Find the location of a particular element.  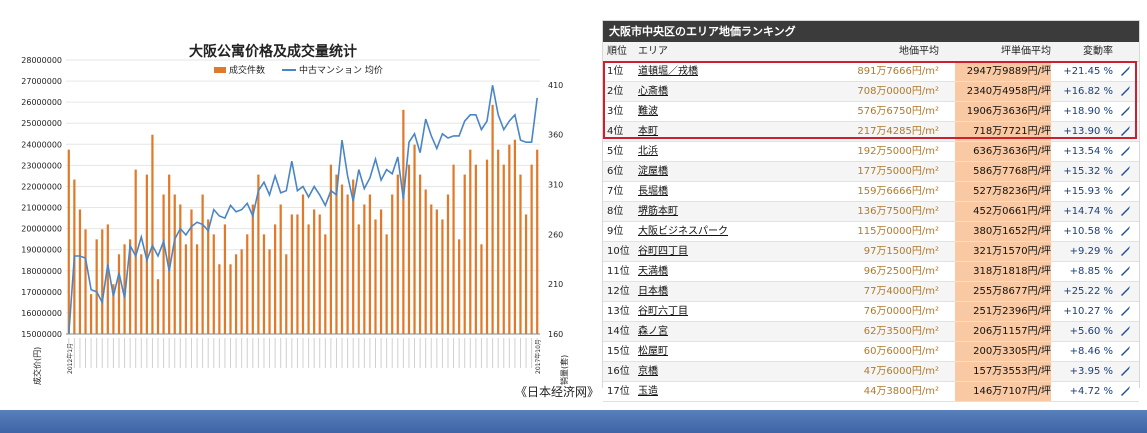

area-link: 京橋 is located at coordinates (648, 371).